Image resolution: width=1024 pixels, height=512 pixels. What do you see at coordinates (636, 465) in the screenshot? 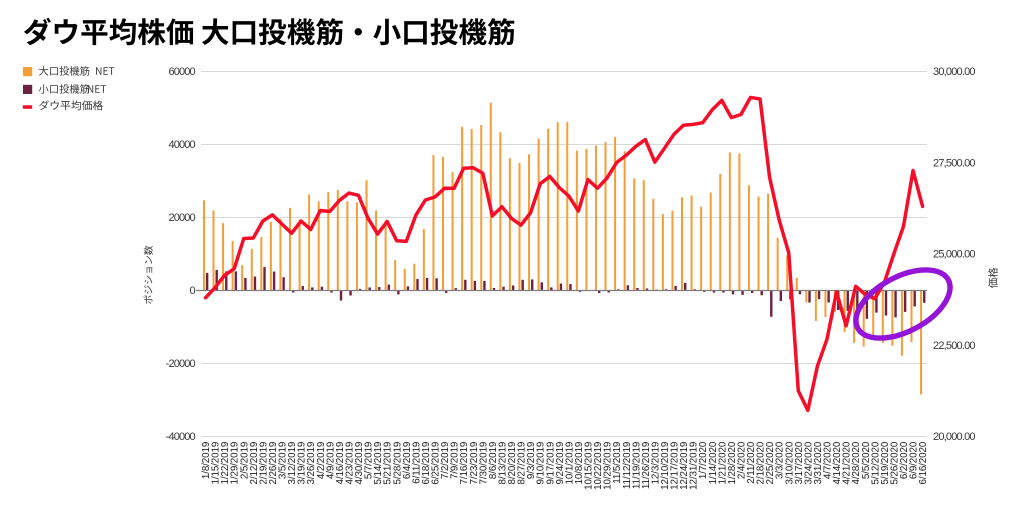
I see `svg-text: 11/19/2019` at bounding box center [636, 465].